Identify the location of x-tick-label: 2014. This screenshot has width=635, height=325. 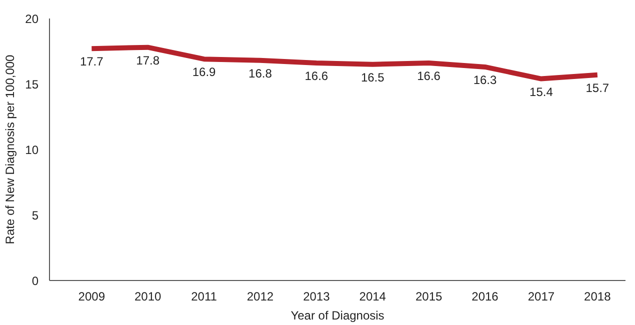
(372, 297).